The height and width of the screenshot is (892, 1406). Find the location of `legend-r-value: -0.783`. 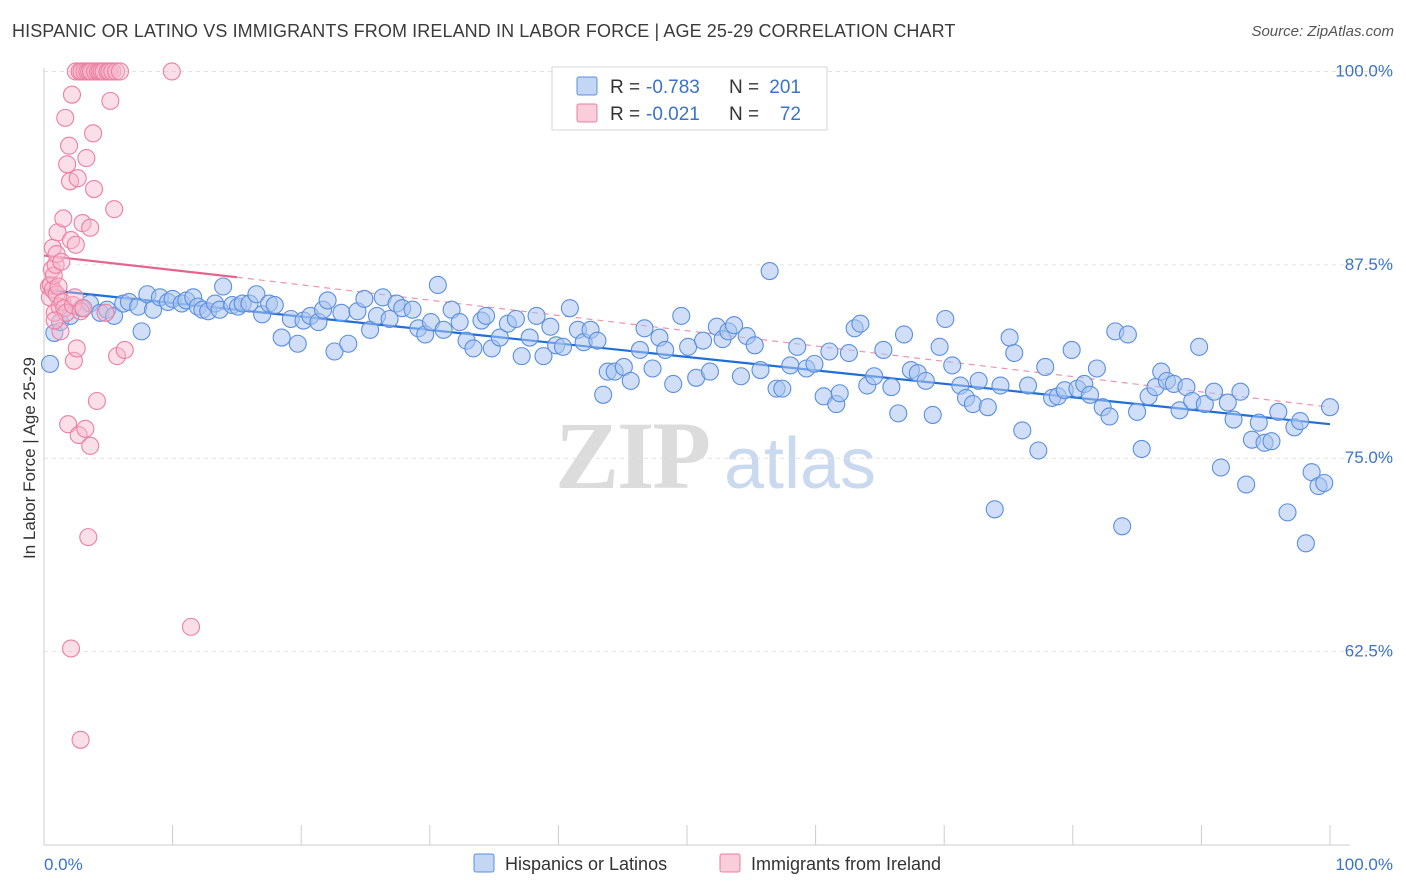

legend-r-value: -0.783 is located at coordinates (673, 87).